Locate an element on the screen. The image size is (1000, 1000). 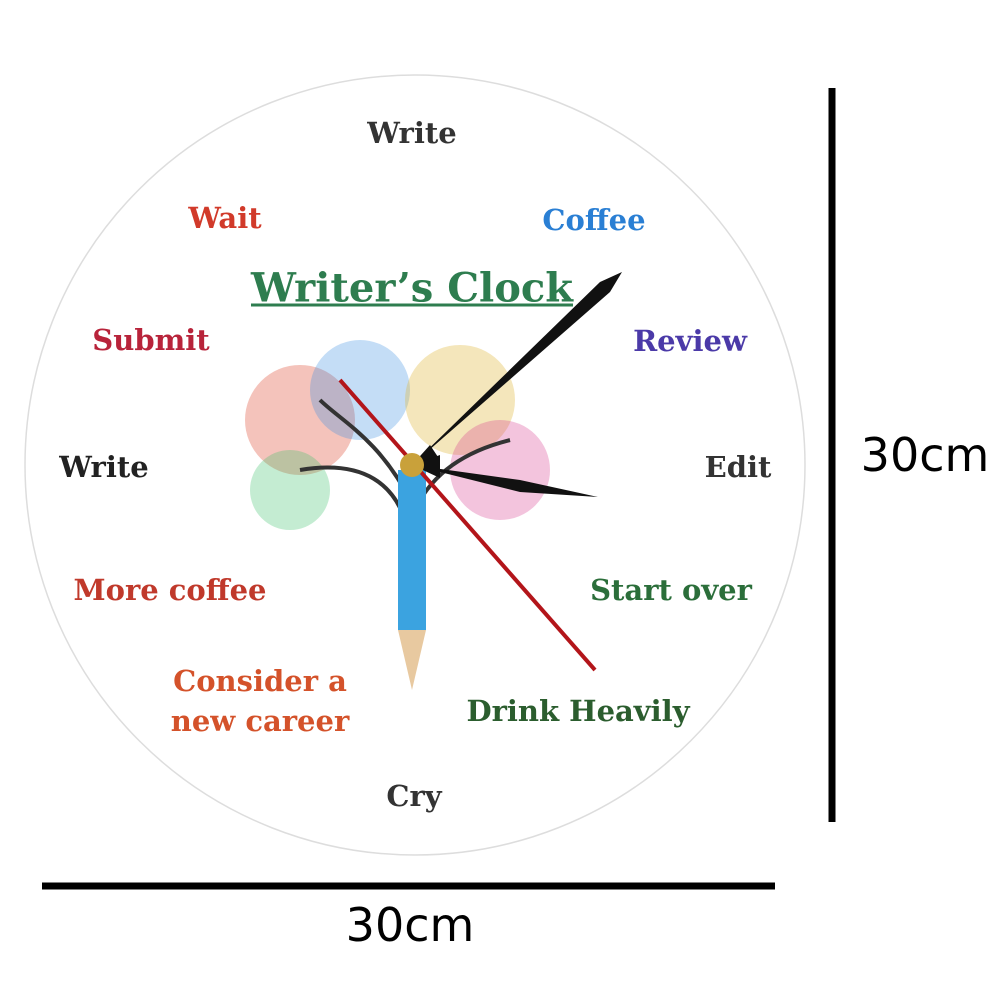
hour-label: Wait is located at coordinates (225, 218).